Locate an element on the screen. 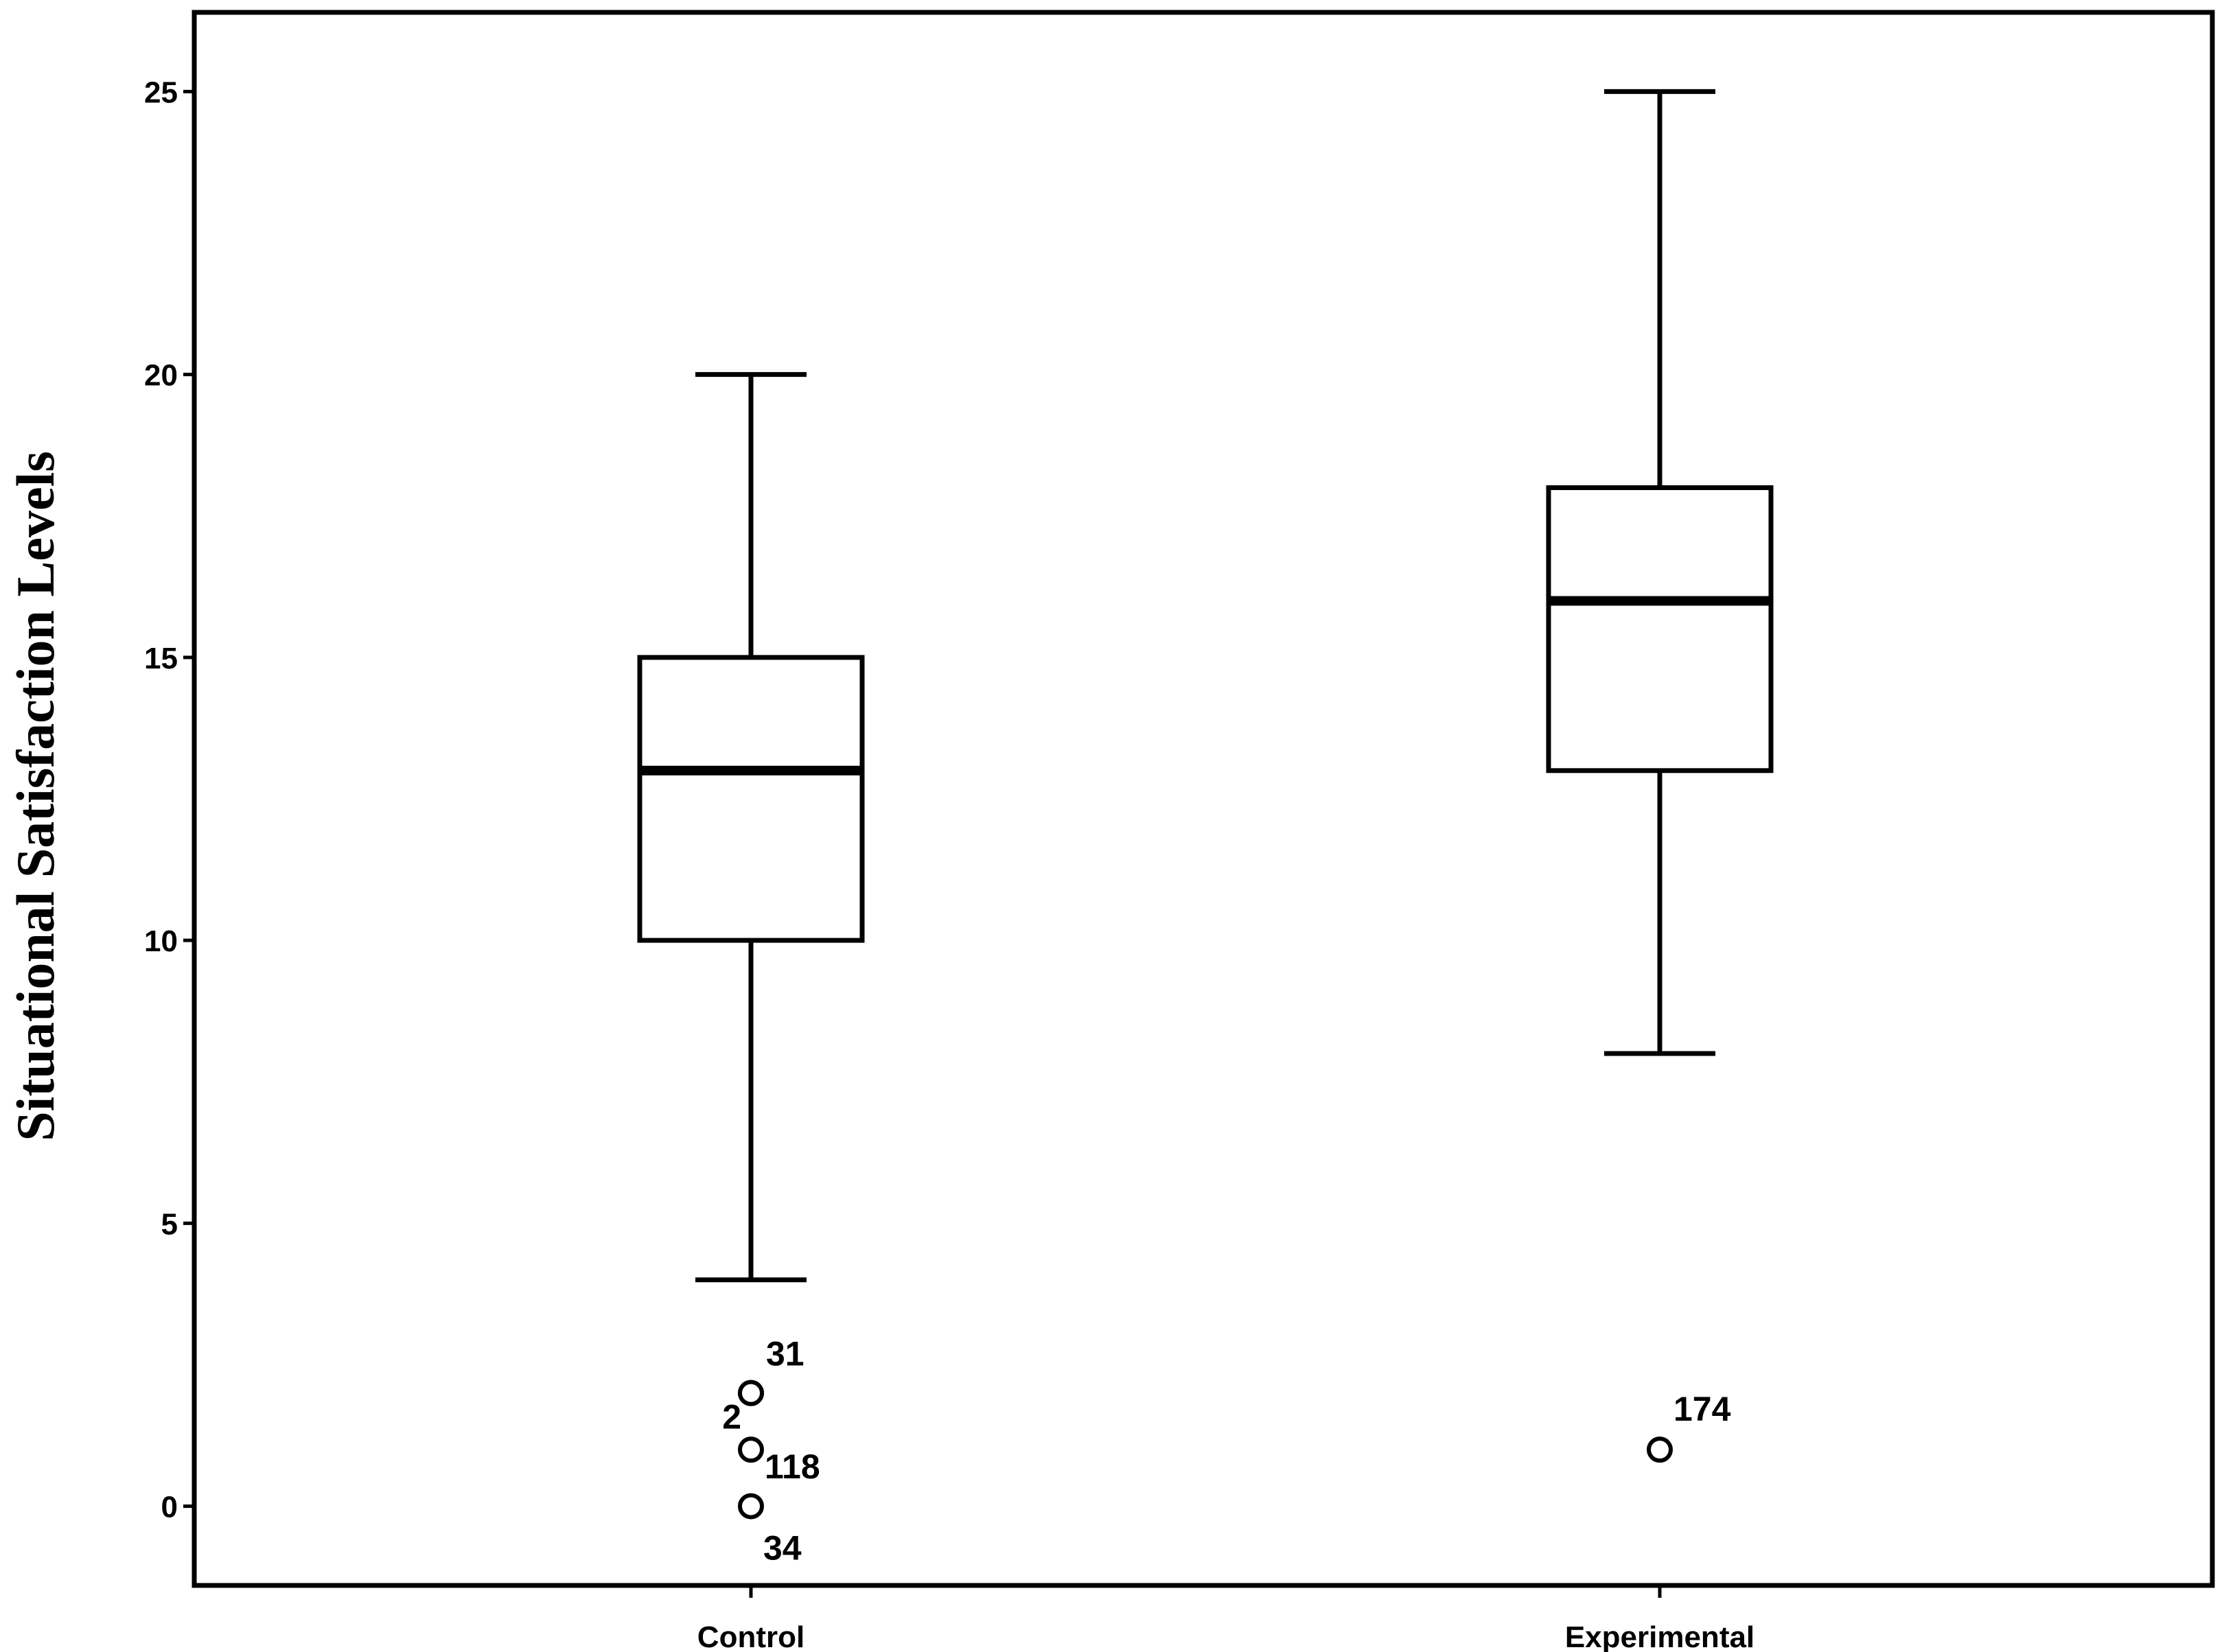 The height and width of the screenshot is (1652, 2224). box-group: 31 2 118 34 is located at coordinates (751, 970).